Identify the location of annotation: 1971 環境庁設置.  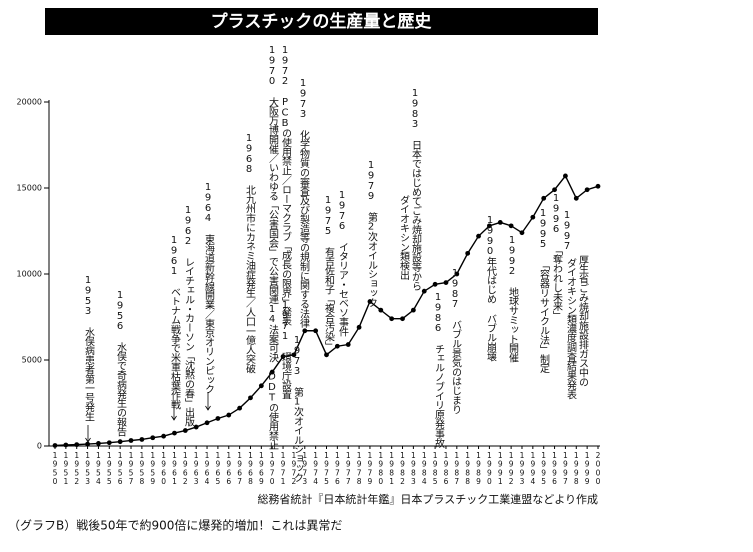
(286, 349).